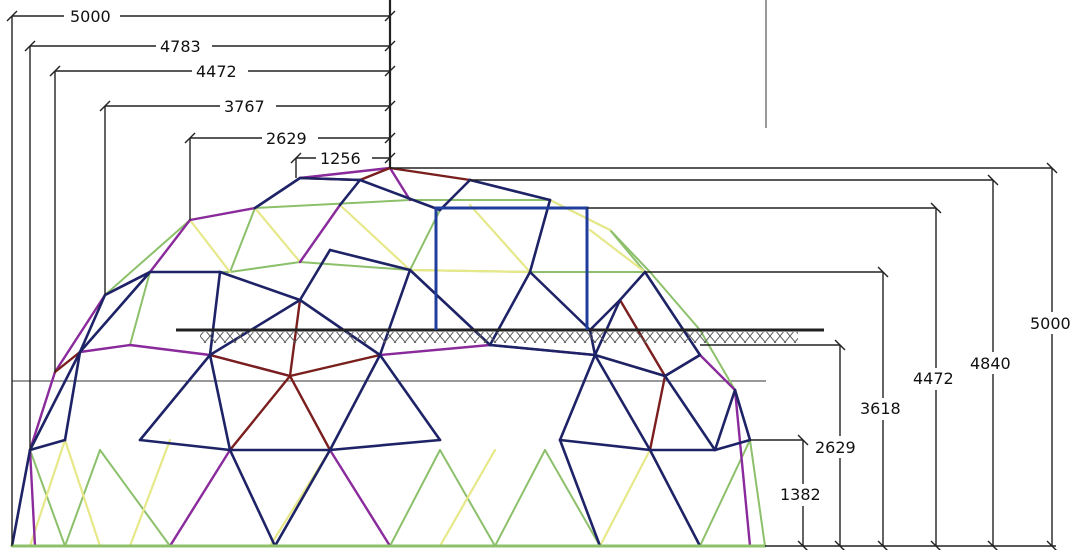 This screenshot has width=1087, height=550. What do you see at coordinates (933, 378) in the screenshot?
I see `dim-label-4472-height: 4472` at bounding box center [933, 378].